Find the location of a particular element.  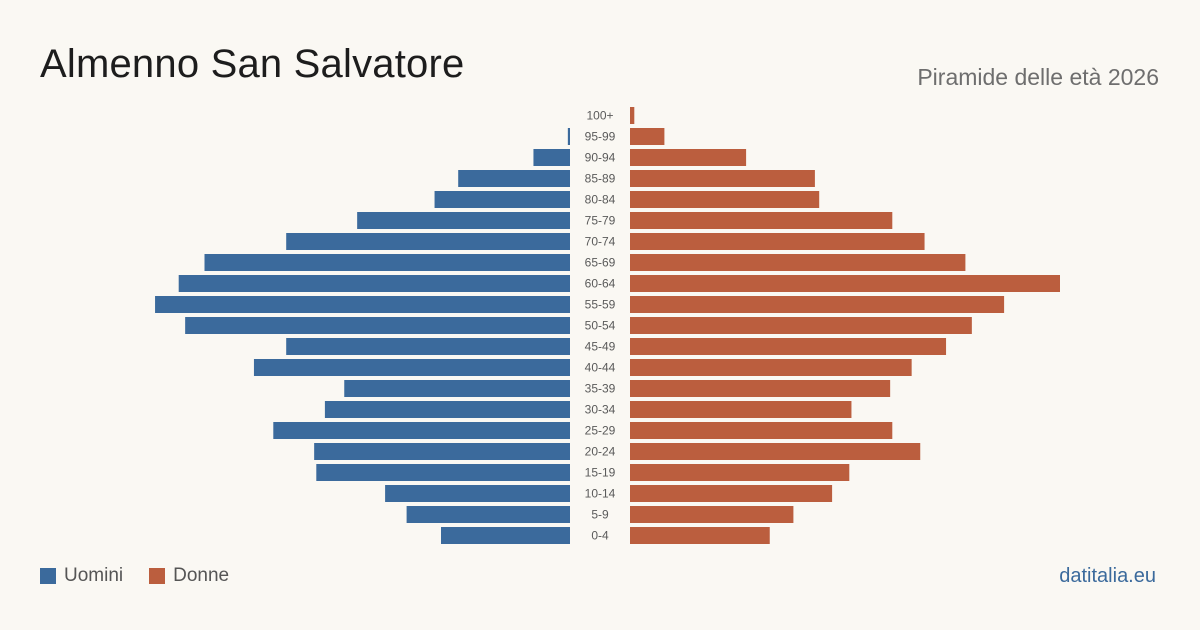

age-label-45-49: 45-49 is located at coordinates (600, 347).